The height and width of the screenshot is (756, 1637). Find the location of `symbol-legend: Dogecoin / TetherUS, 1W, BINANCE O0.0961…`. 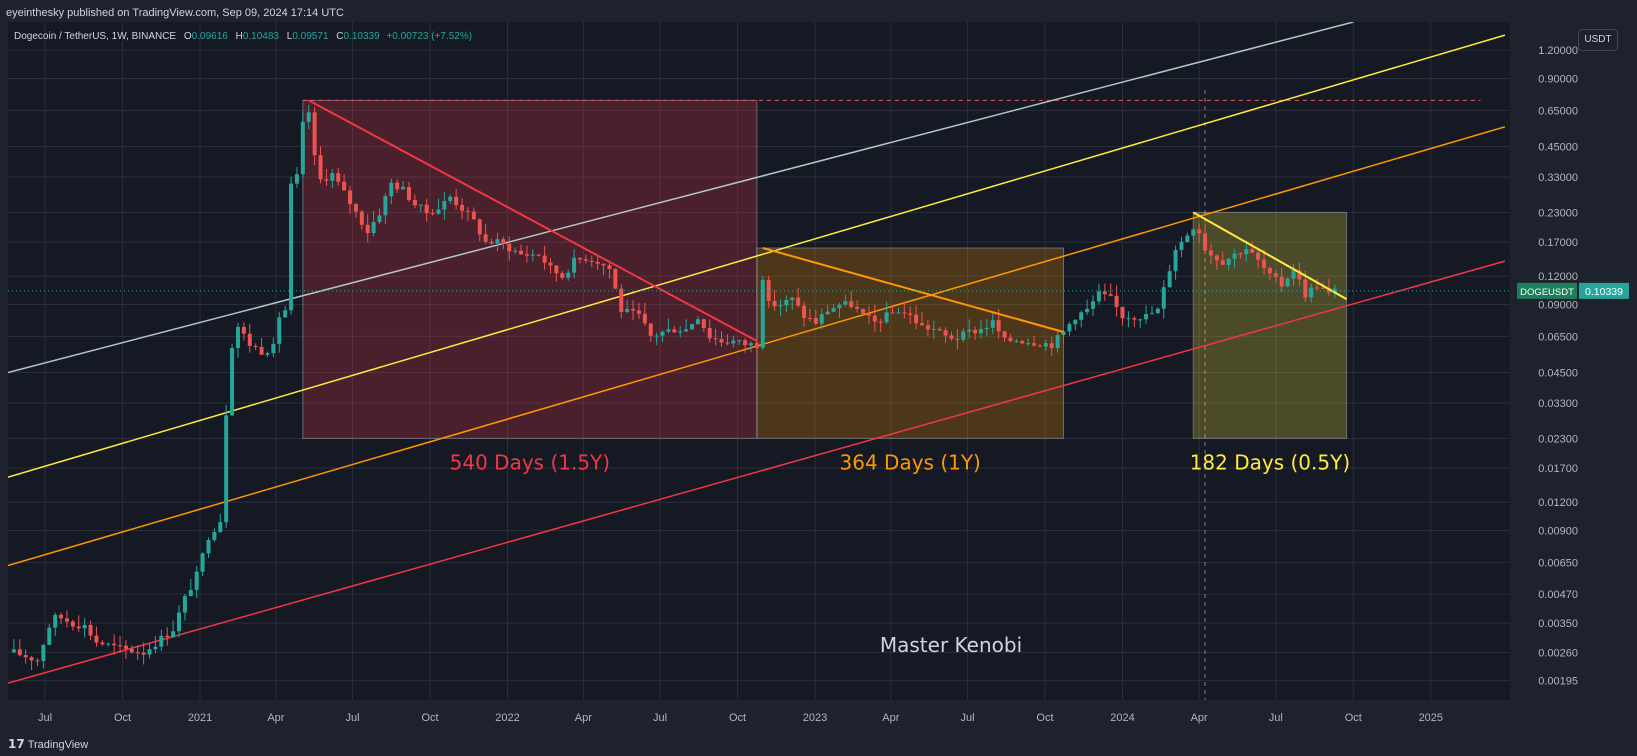

symbol-legend: Dogecoin / TetherUS, 1W, BINANCE O0.0961… is located at coordinates (243, 36).